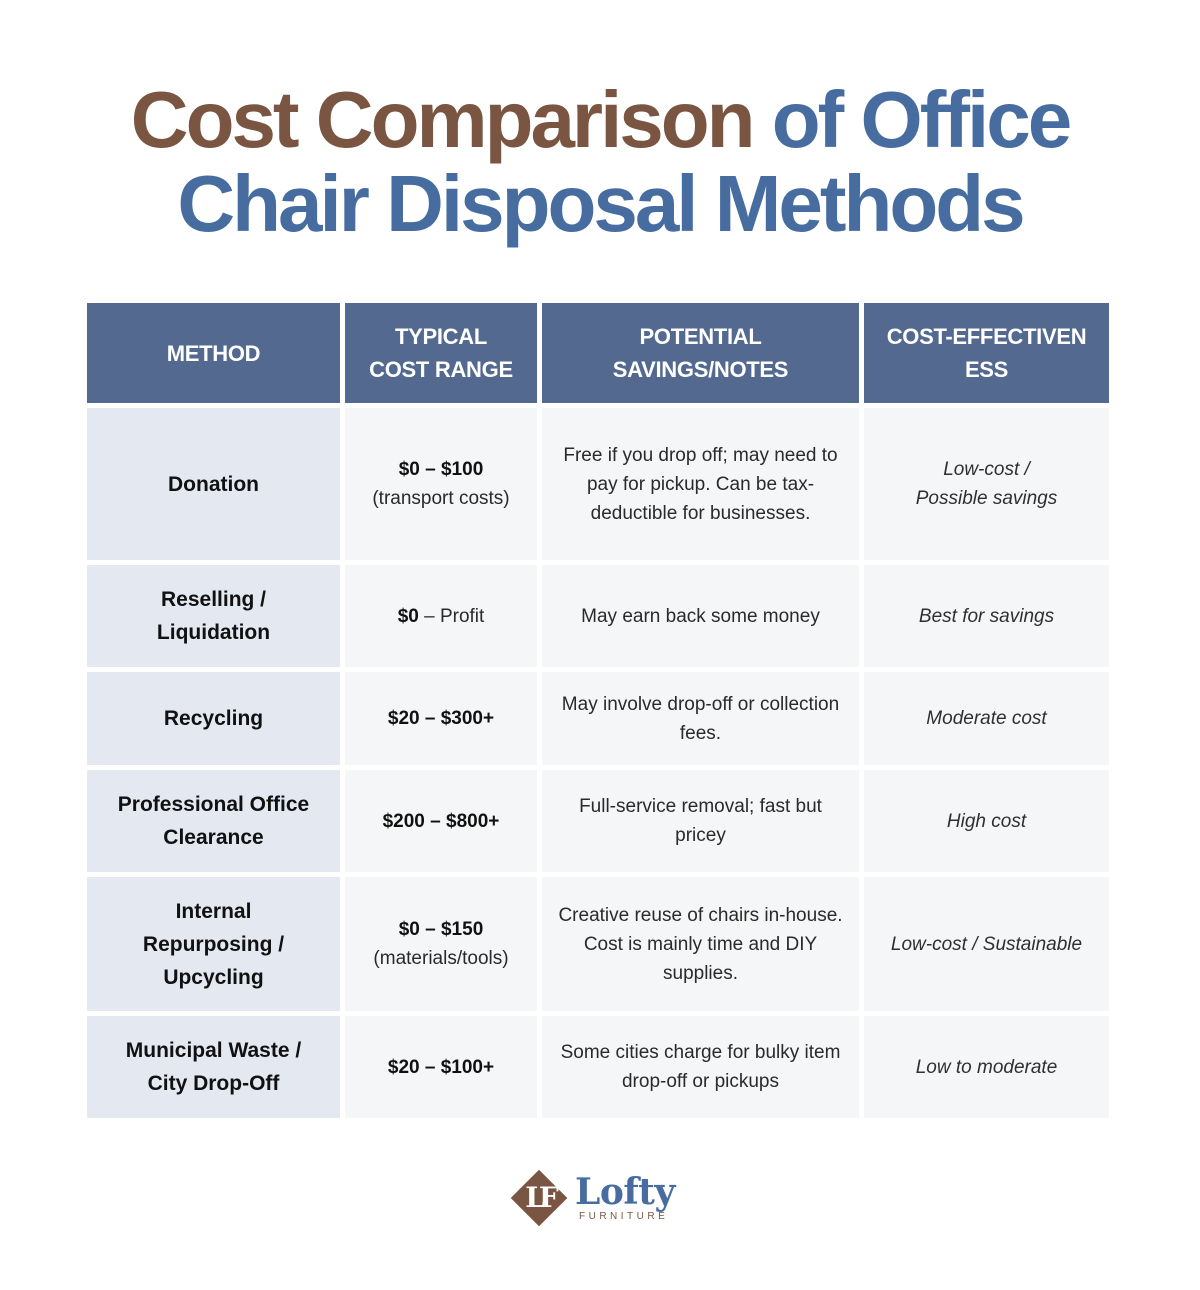 Image resolution: width=1200 pixels, height=1290 pixels. Describe the element at coordinates (700, 821) in the screenshot. I see `notes-cell: Full-service removal; fast but pricey` at that location.